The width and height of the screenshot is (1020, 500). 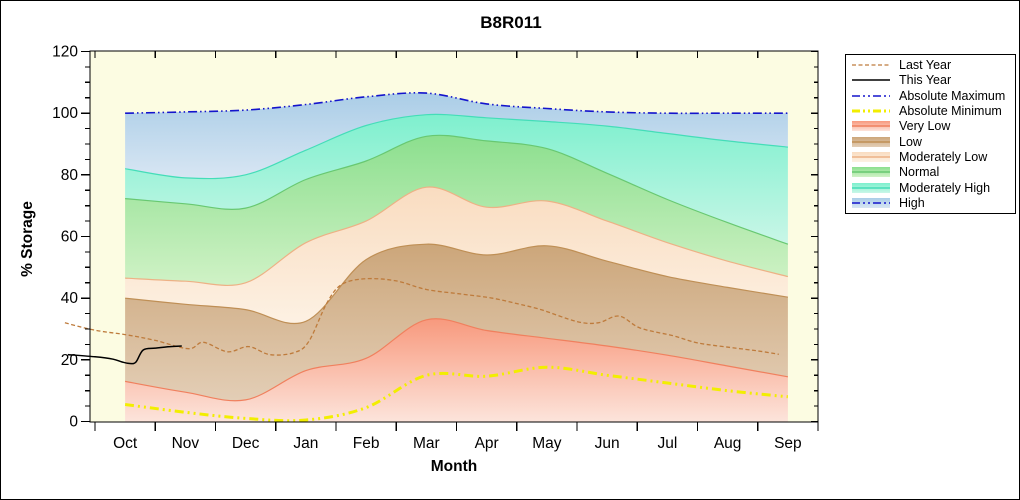 I want to click on y-tick-label: 120, so click(x=65, y=52).